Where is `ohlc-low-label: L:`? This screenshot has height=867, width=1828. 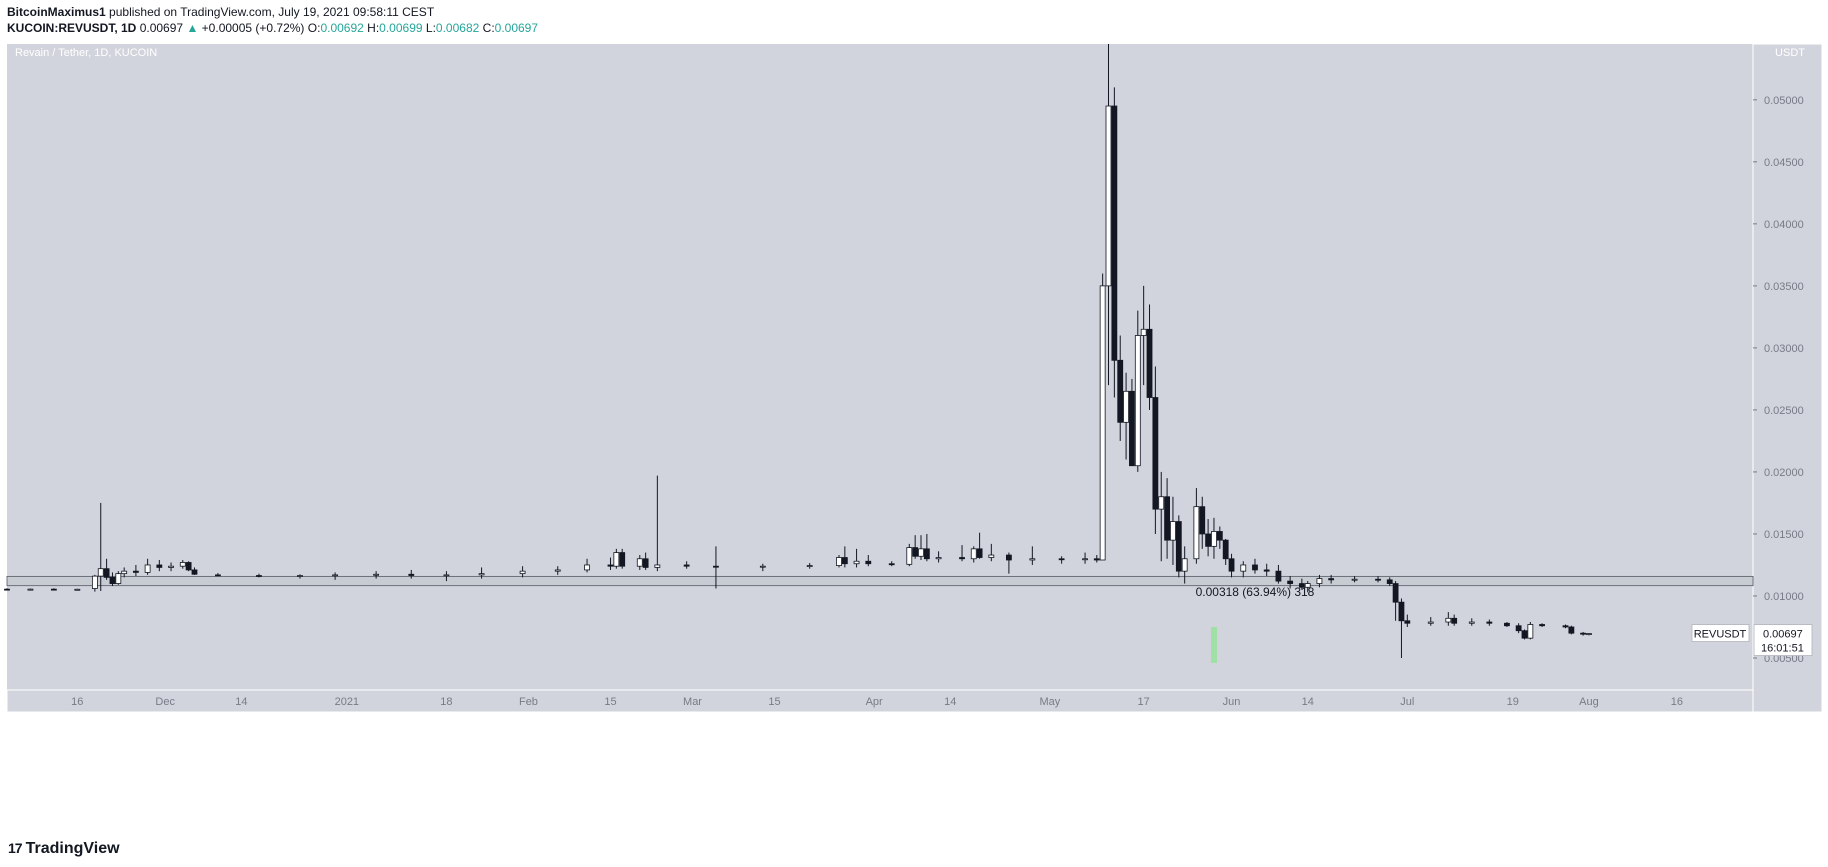
ohlc-low-label: L: is located at coordinates (430, 28).